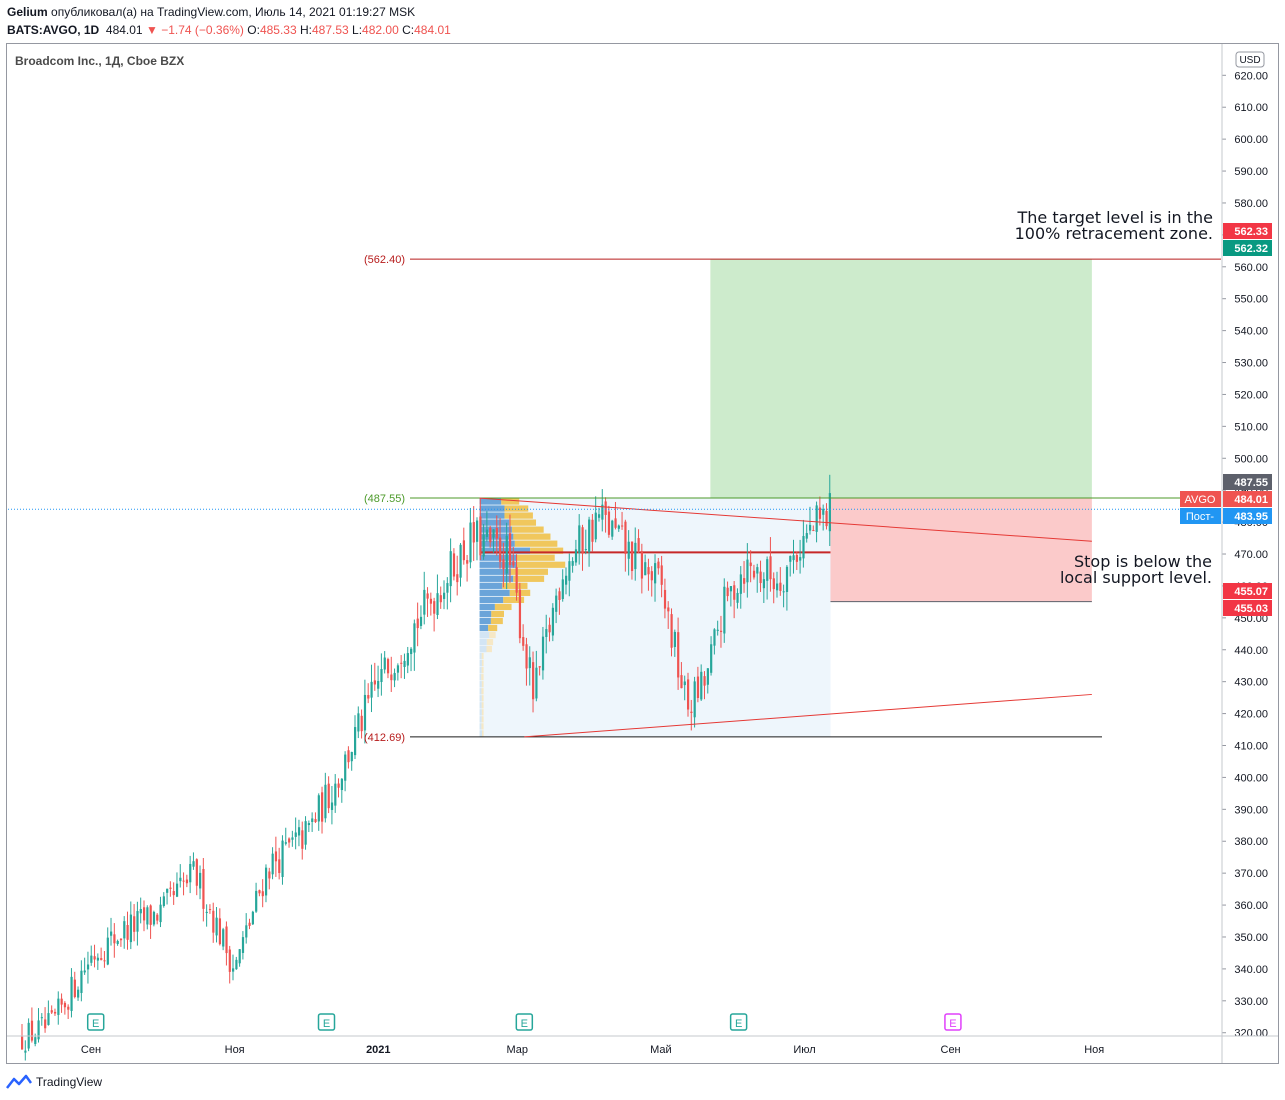 This screenshot has width=1285, height=1100. I want to click on y-tick-label: 440.00, so click(1251, 651).